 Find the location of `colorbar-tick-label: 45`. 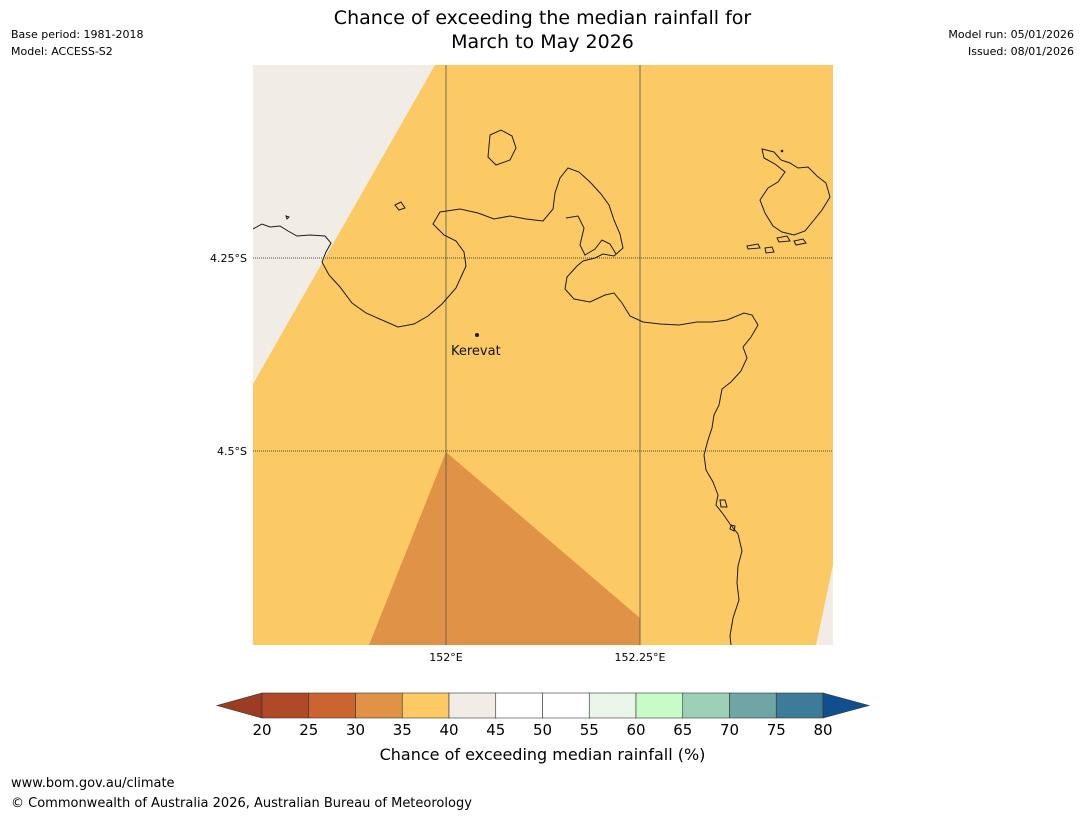

colorbar-tick-label: 45 is located at coordinates (495, 730).